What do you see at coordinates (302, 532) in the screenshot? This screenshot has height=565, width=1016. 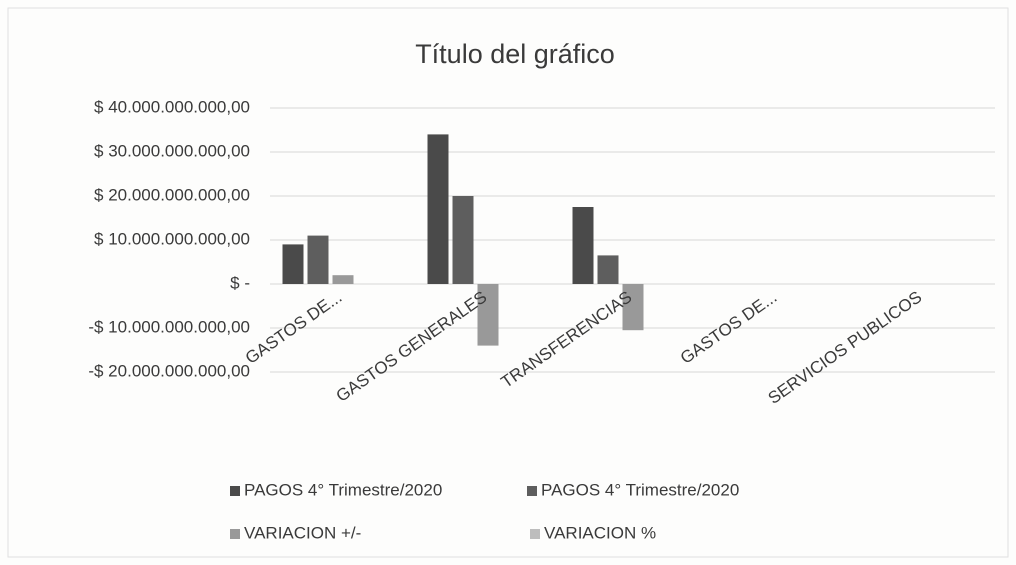 I see `legend-label: VARIACION +/-` at bounding box center [302, 532].